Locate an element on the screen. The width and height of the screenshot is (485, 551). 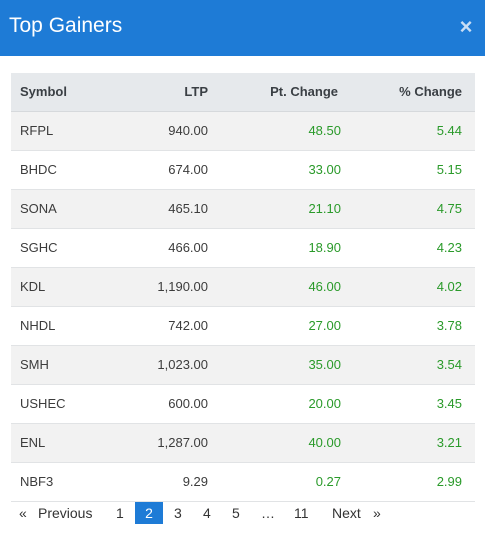
symbol-cell: SGHC is located at coordinates (75, 248).